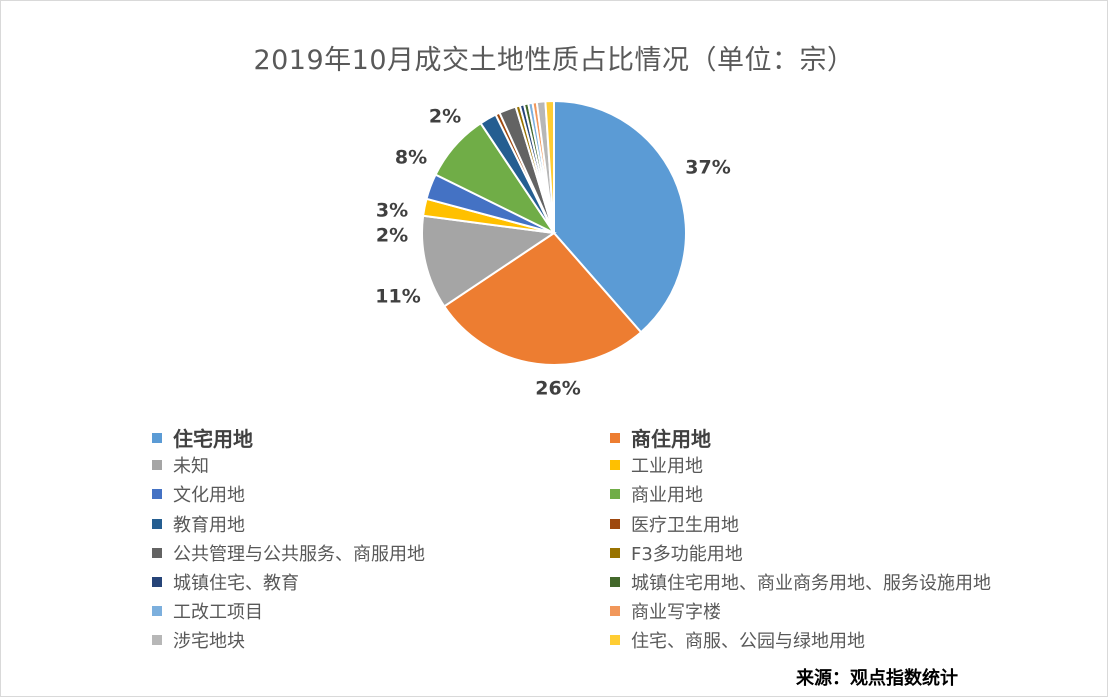 Image resolution: width=1108 pixels, height=697 pixels. Describe the element at coordinates (557, 389) in the screenshot. I see `data-label: 26%` at that location.